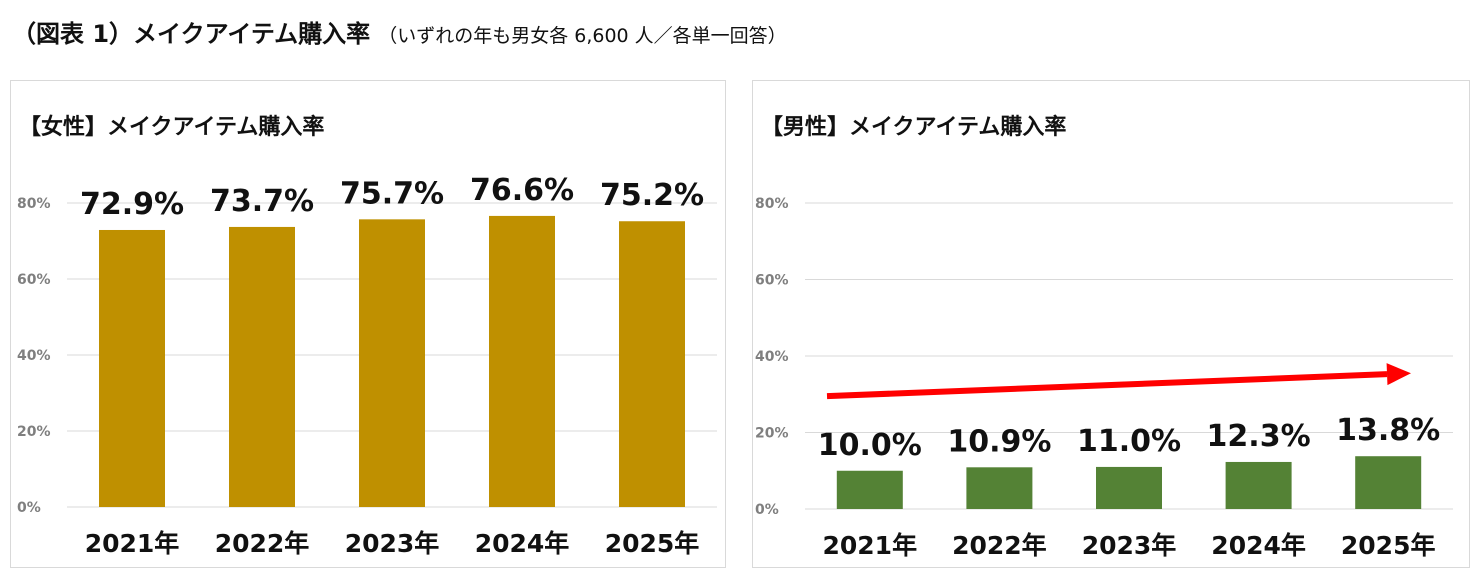  Describe the element at coordinates (999, 441) in the screenshot. I see `data-label: 10.9%` at that location.